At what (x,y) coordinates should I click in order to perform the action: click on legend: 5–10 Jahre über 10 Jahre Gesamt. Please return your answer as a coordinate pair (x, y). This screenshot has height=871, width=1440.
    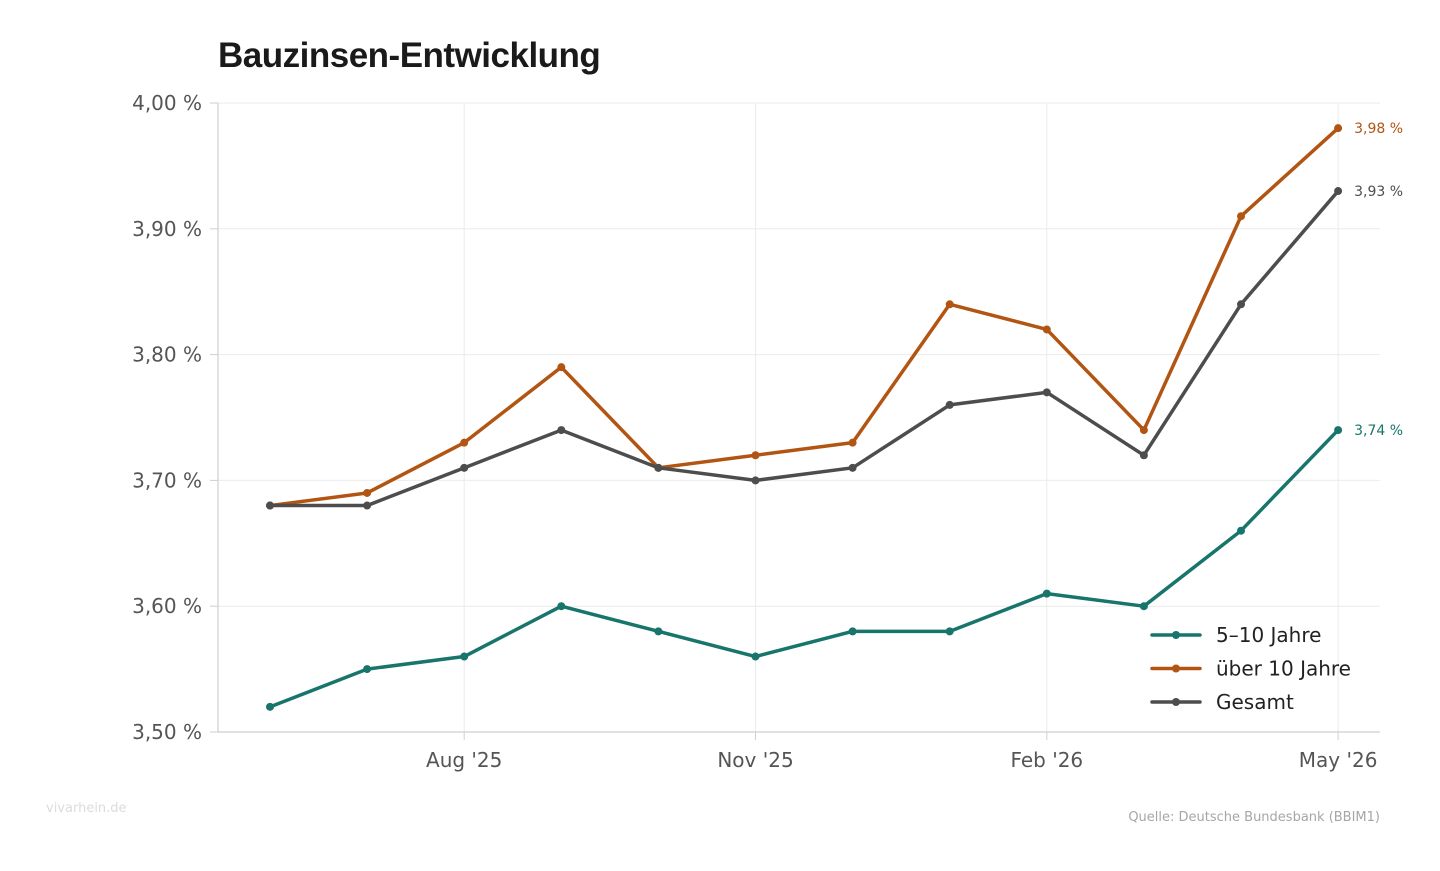
    Looking at the image, I should click on (1250, 668).